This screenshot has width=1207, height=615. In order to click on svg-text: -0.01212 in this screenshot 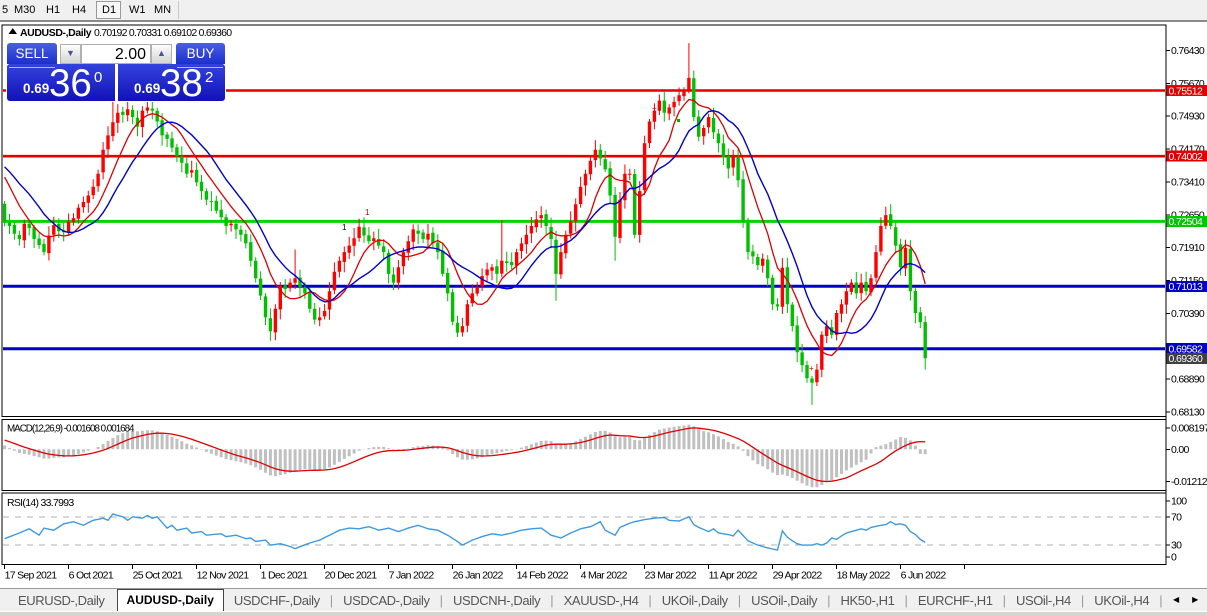, I will do `click(1189, 482)`.